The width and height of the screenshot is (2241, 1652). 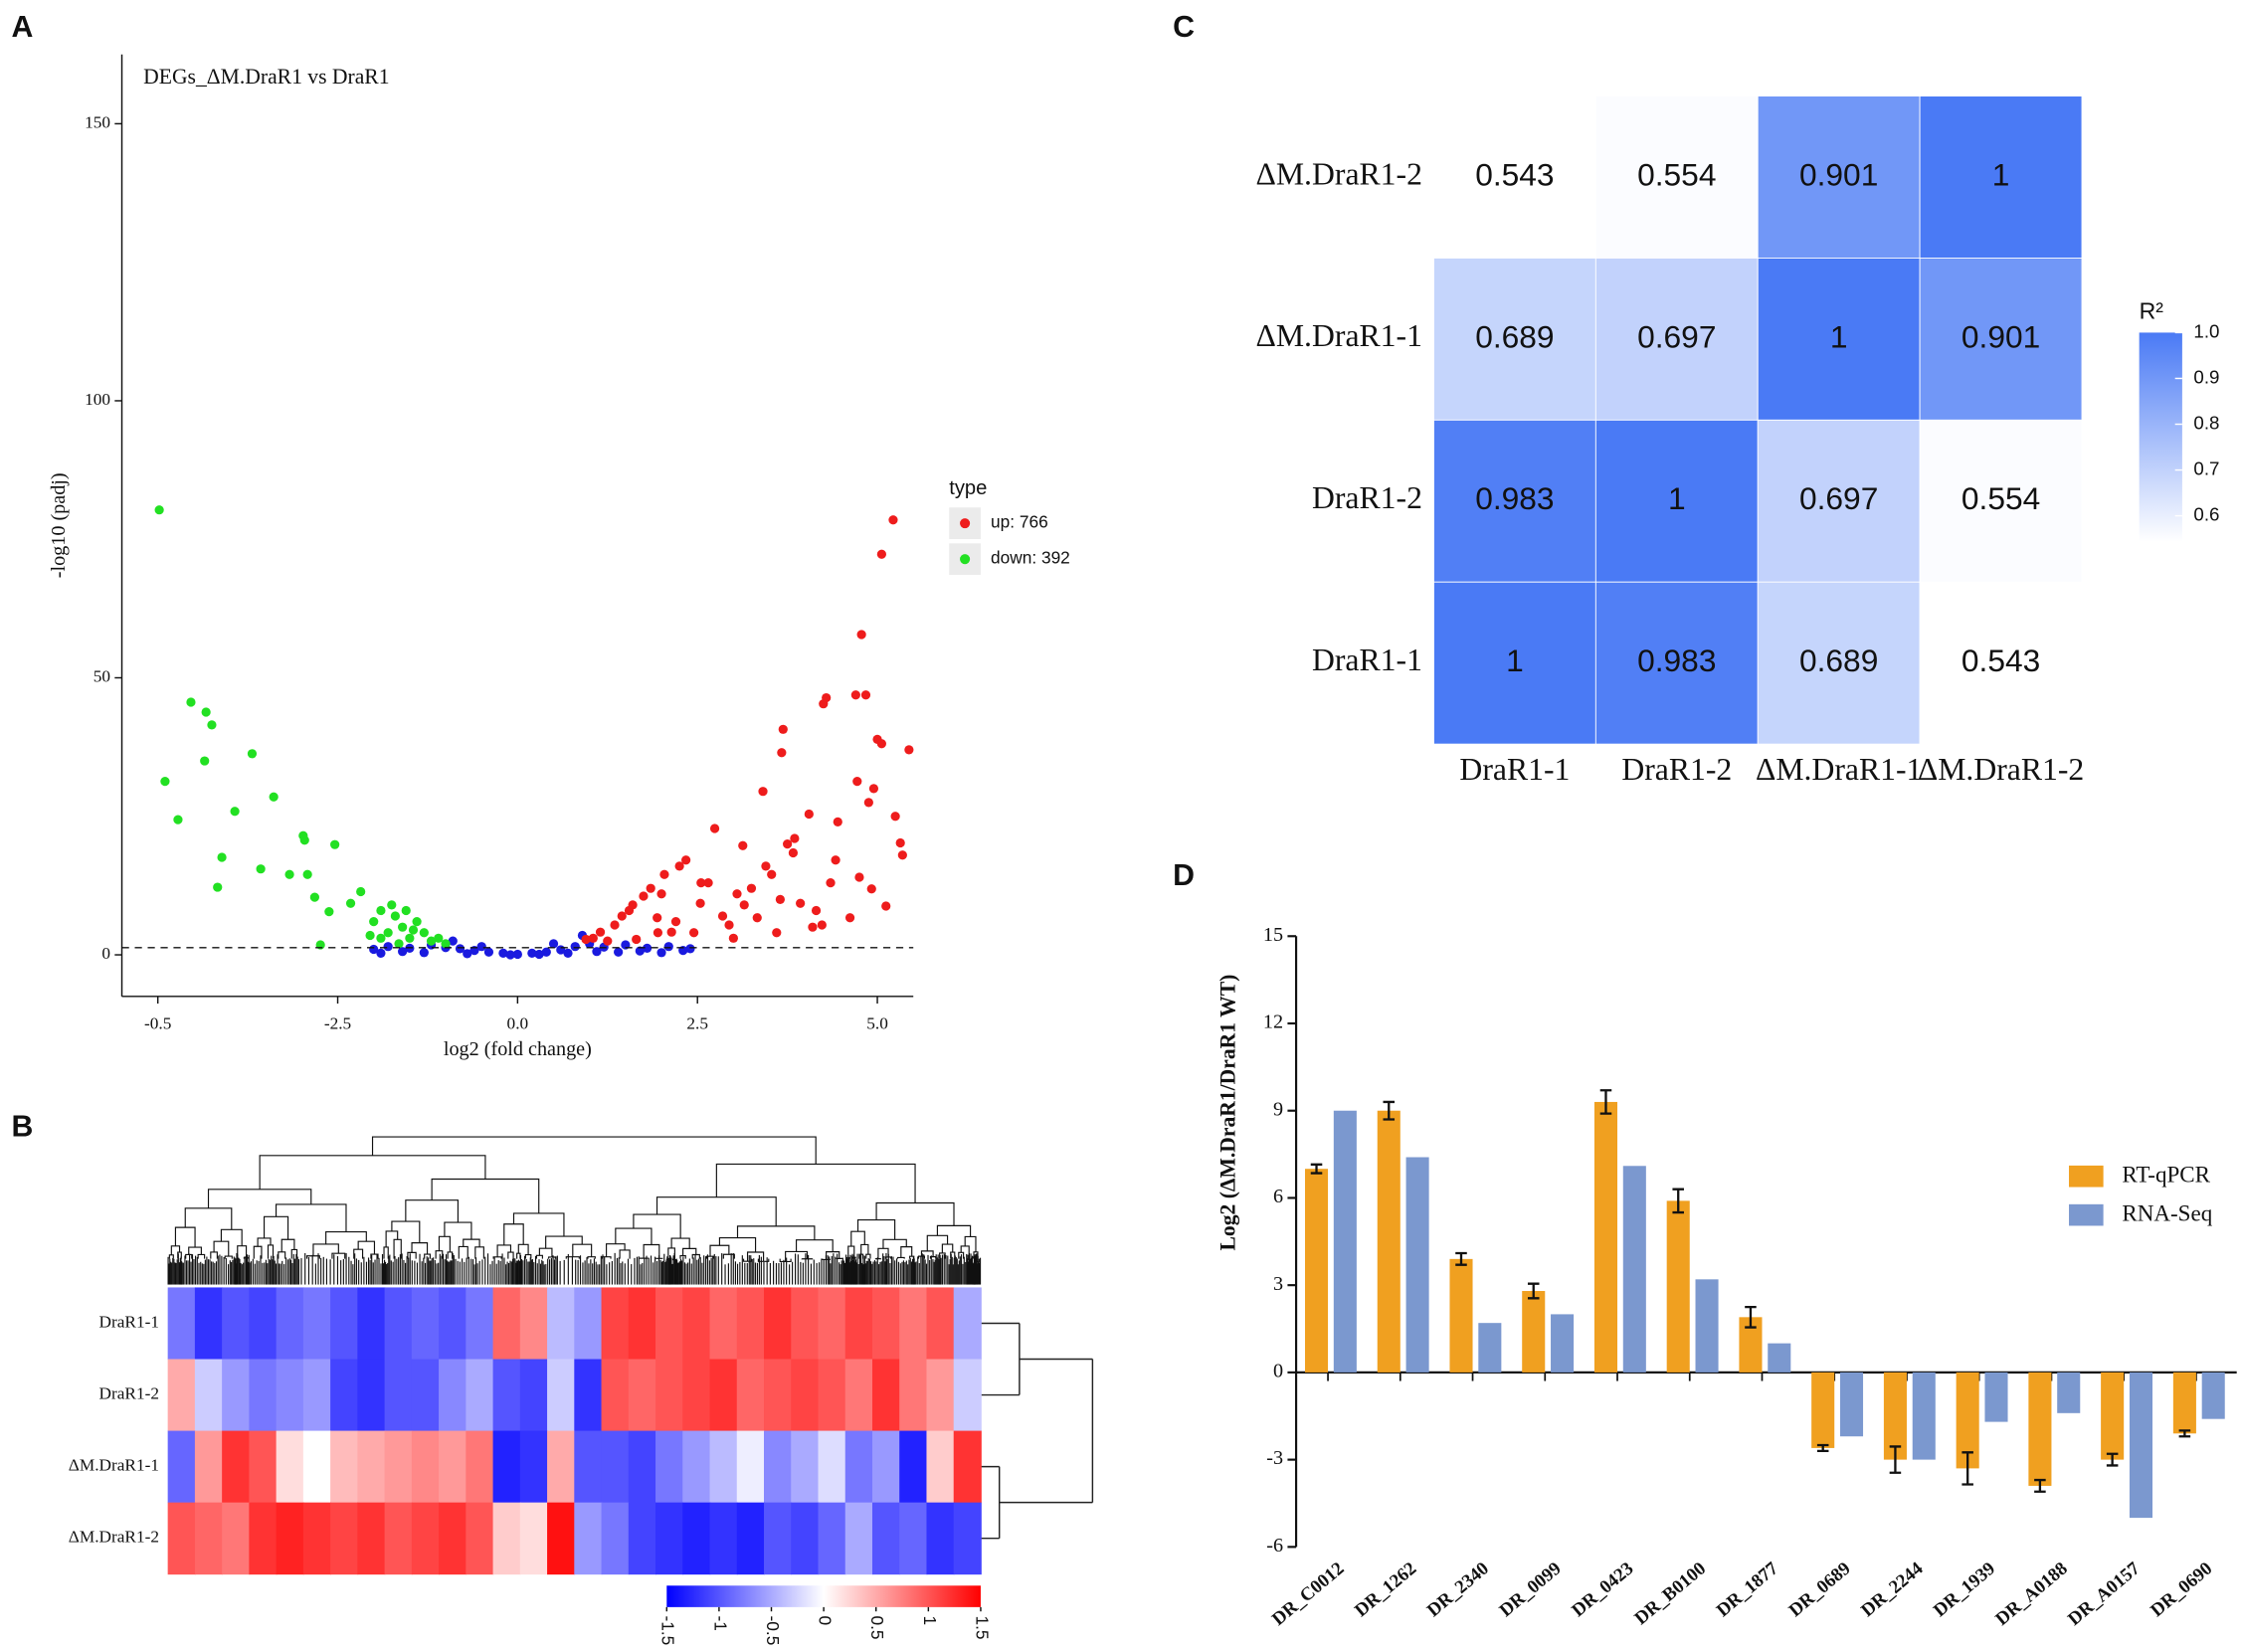 What do you see at coordinates (826, 1621) in the screenshot?
I see `colorbar-tick-label: 0` at bounding box center [826, 1621].